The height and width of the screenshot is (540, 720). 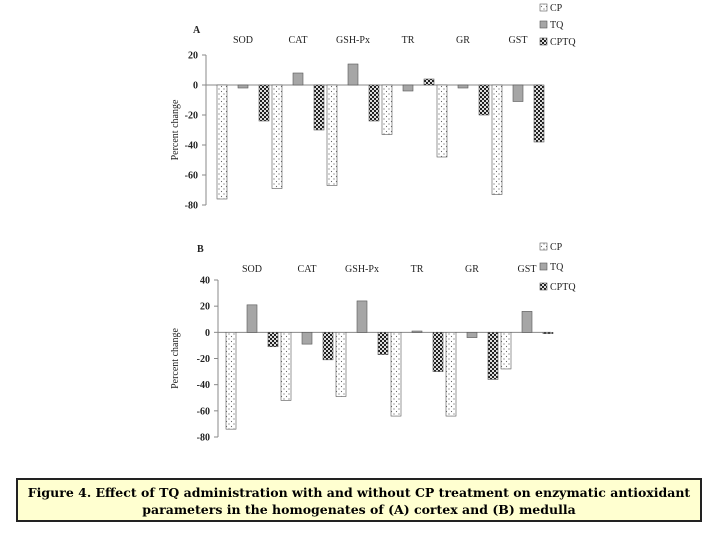 I want to click on panel-a-legend-swatch-tq, so click(x=543, y=24).